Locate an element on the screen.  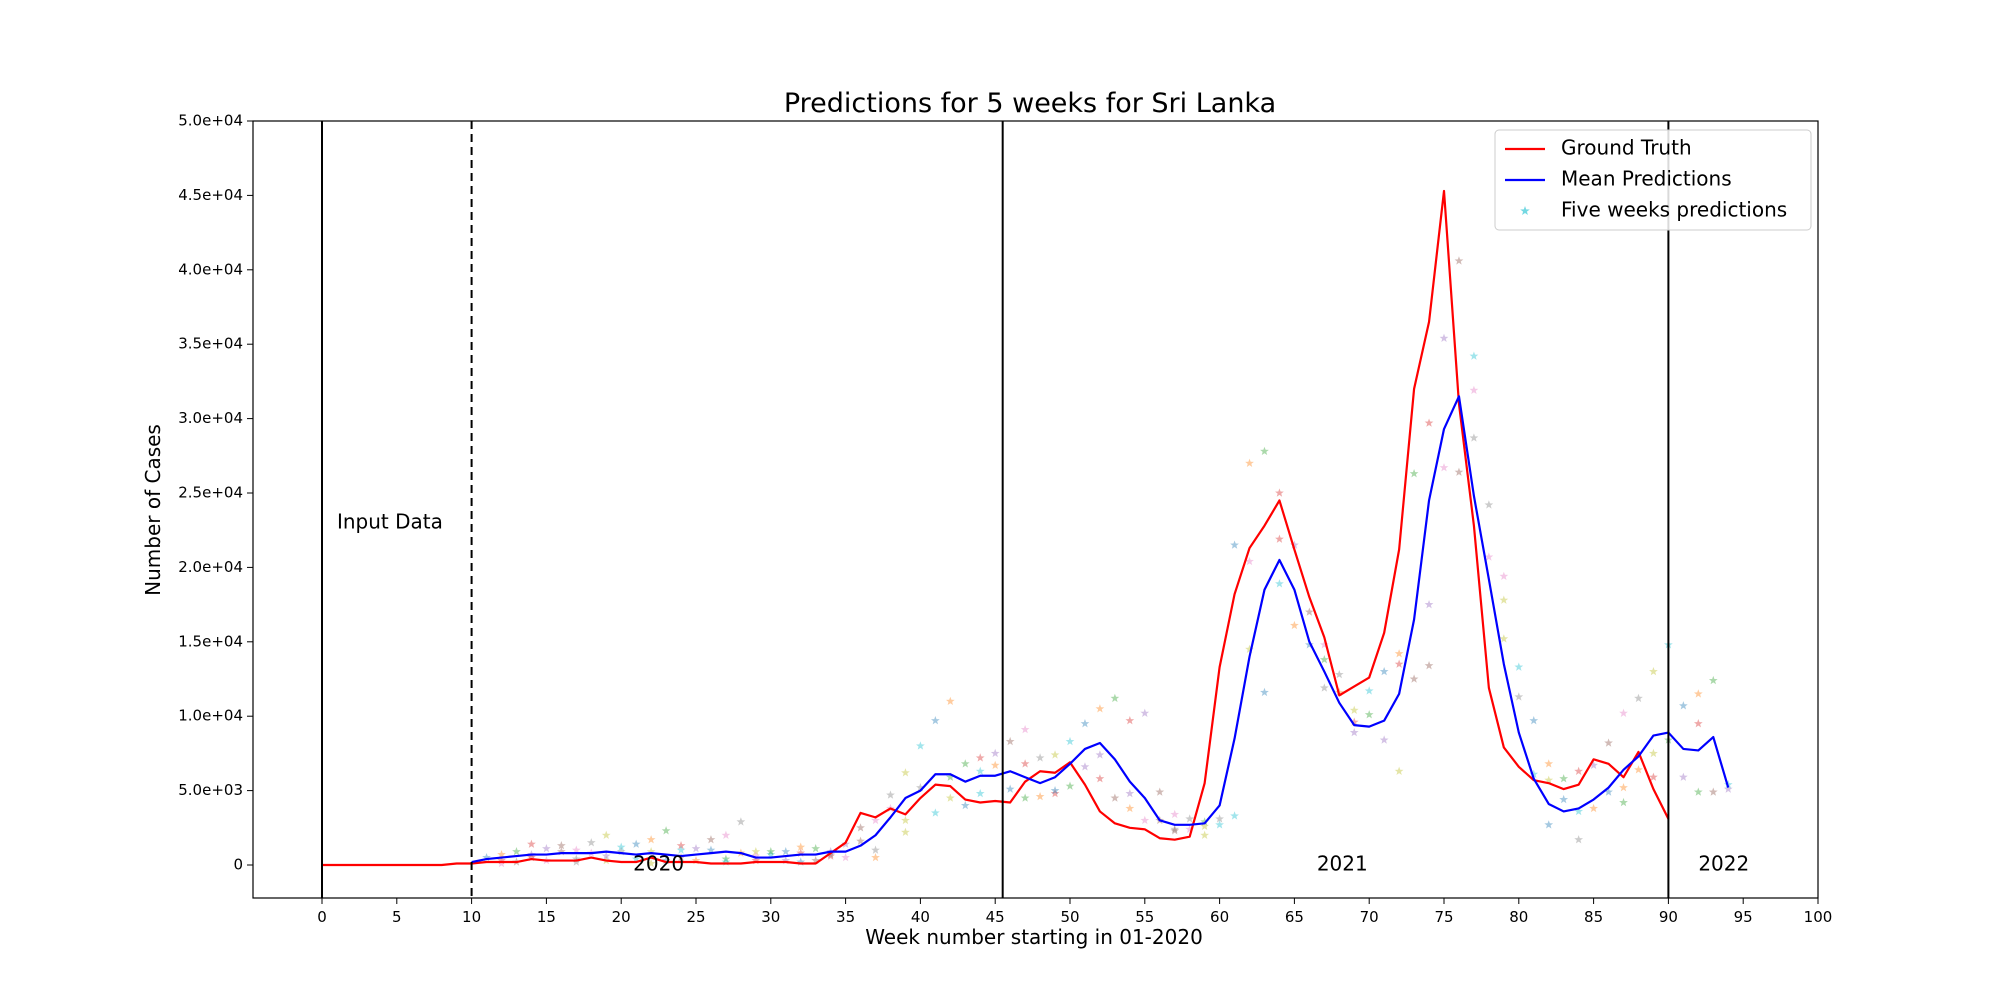
x-tick-label: 25 is located at coordinates (695, 917).